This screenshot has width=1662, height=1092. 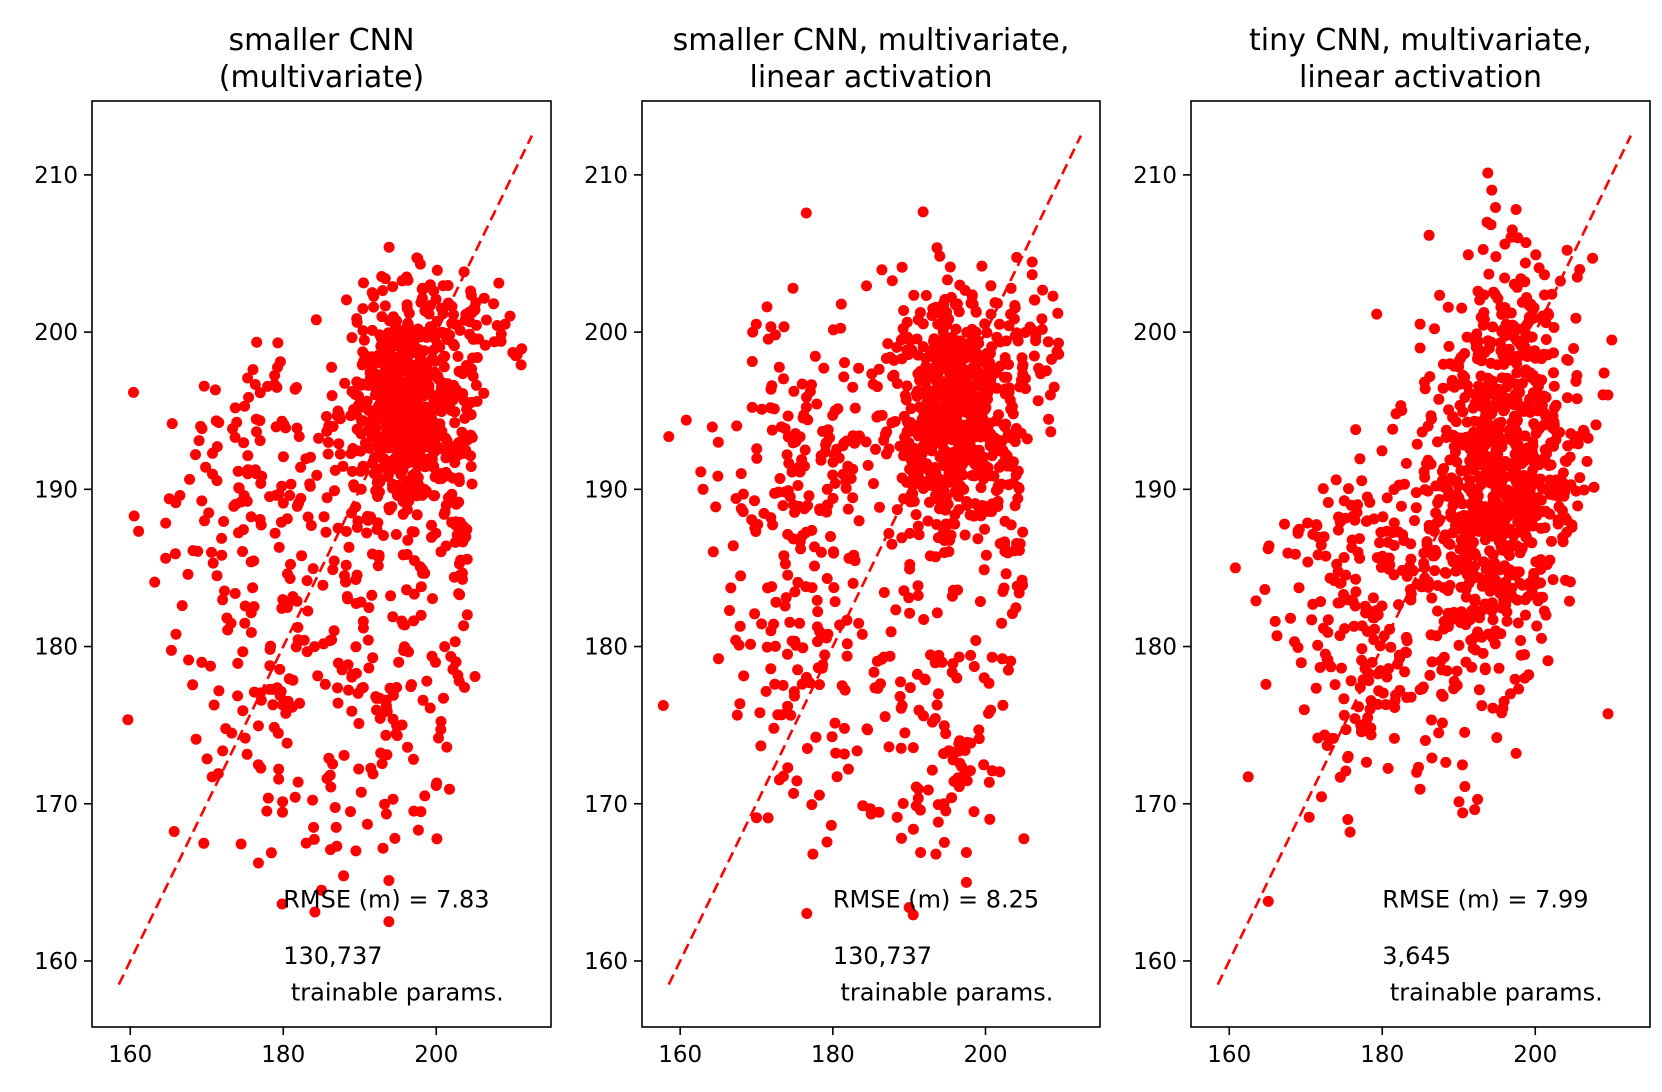 I want to click on x-tick-label: 160, so click(x=130, y=1055).